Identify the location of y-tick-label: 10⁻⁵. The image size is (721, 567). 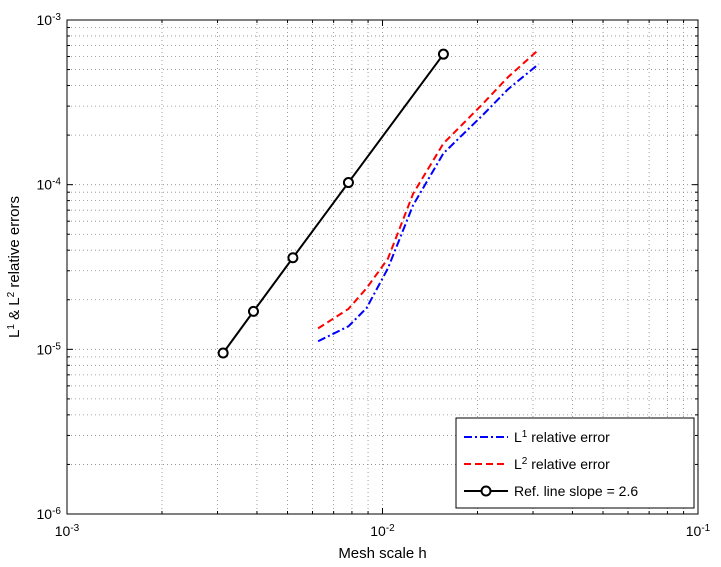
(49, 349).